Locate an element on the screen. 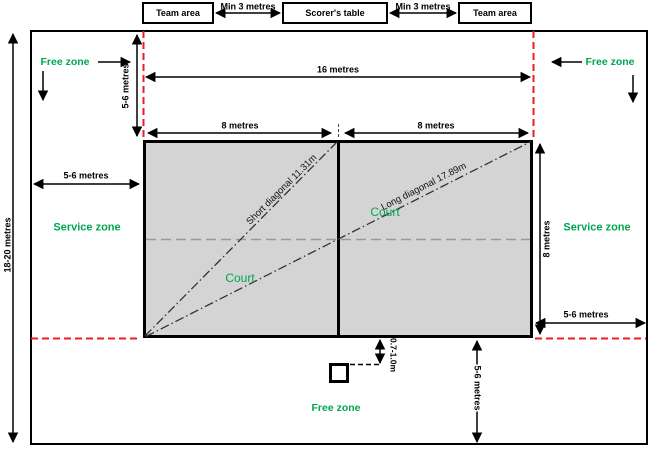 This screenshot has width=649, height=449. net-post-marker is located at coordinates (339, 373).